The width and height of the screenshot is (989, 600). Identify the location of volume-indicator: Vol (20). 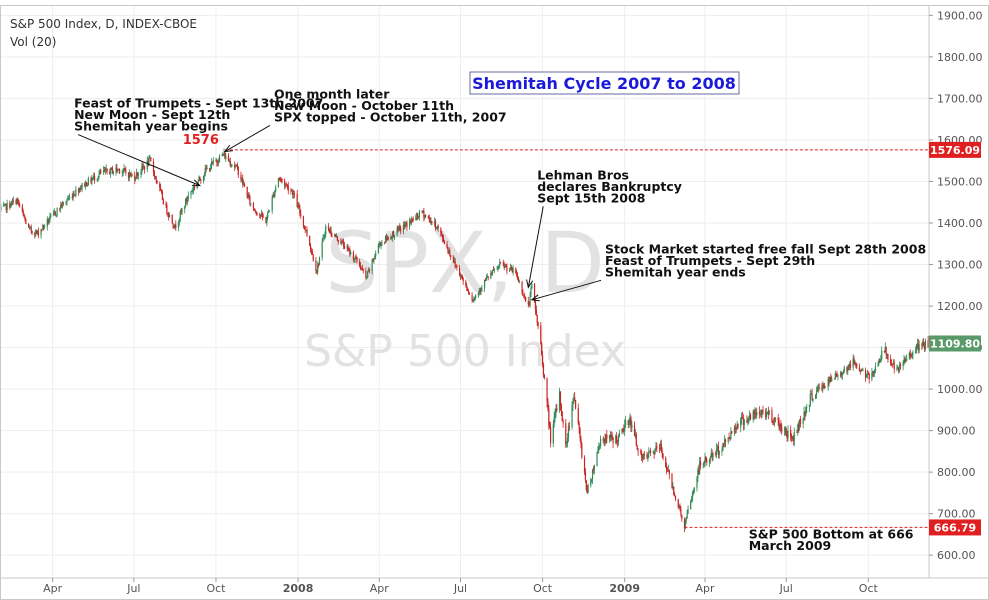
(33, 42).